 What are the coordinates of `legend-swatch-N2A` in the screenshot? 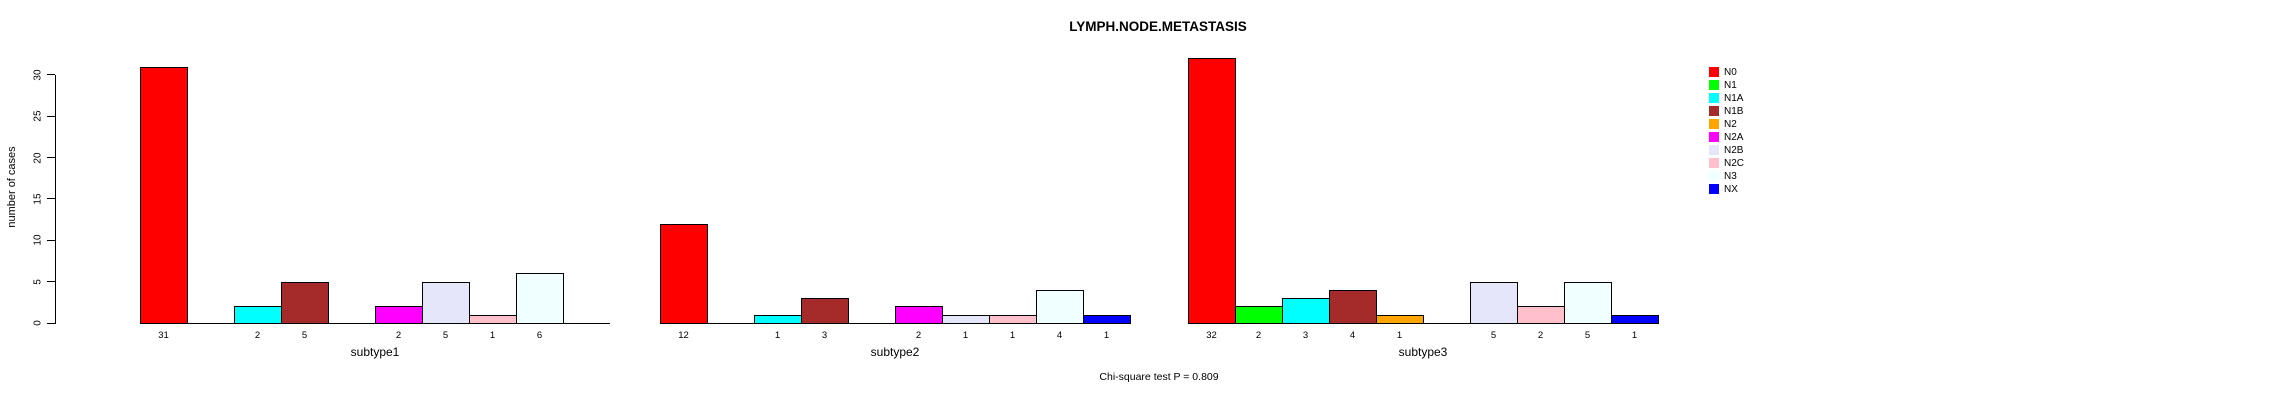 It's located at (1714, 137).